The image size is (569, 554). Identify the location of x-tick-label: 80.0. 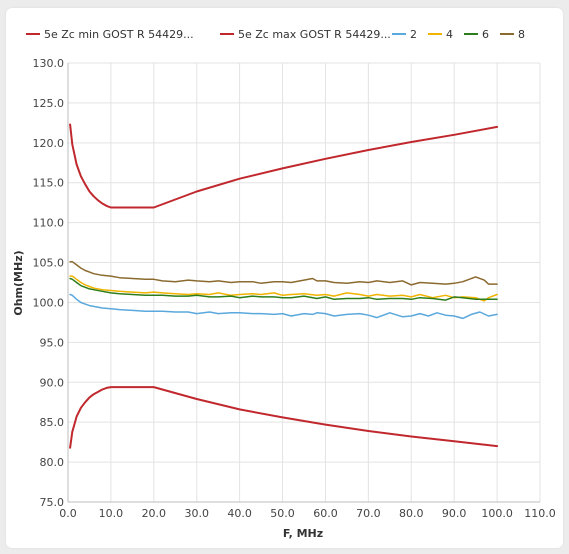
(411, 513).